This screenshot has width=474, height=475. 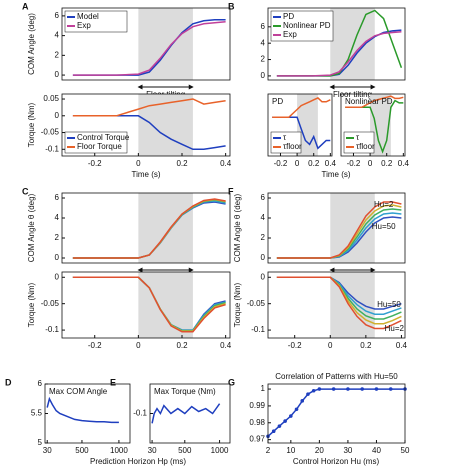 I want to click on arrow-label: Floor tilting, so click(x=352, y=94).